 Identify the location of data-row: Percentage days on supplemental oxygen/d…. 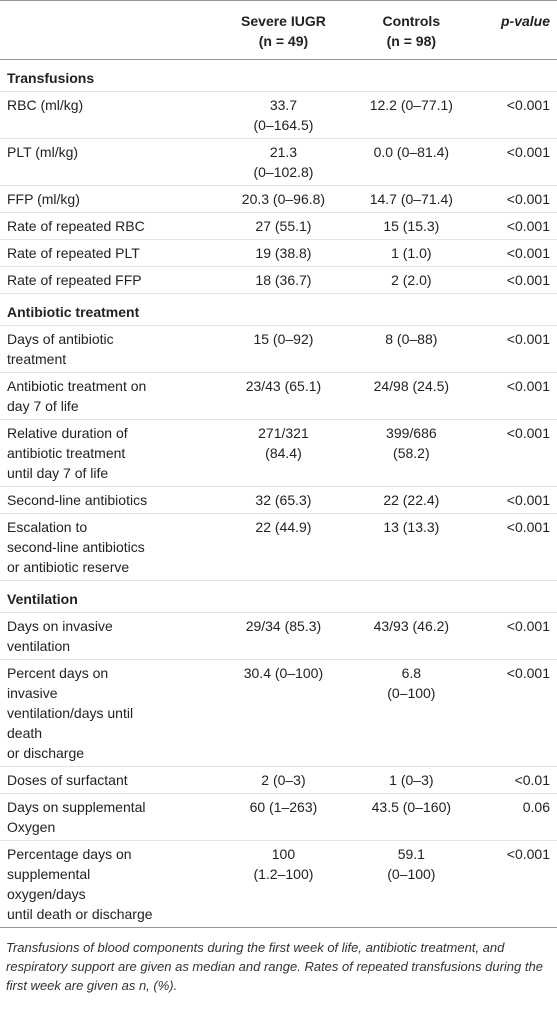
(278, 884).